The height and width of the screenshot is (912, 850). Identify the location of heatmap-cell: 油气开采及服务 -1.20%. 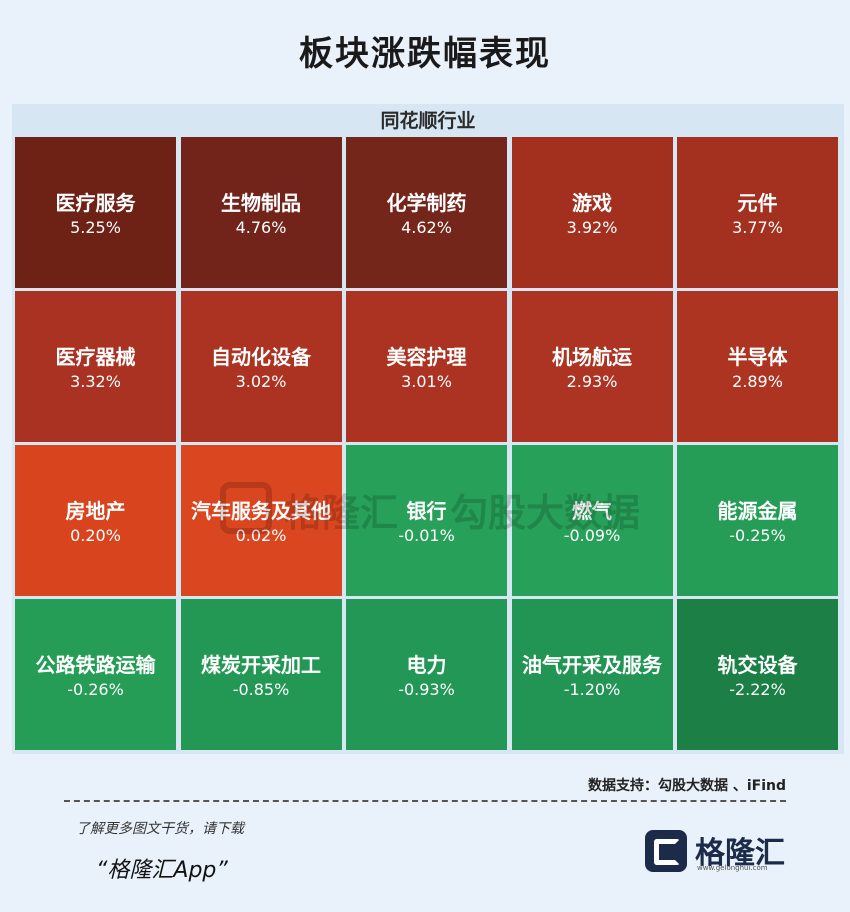
(592, 674).